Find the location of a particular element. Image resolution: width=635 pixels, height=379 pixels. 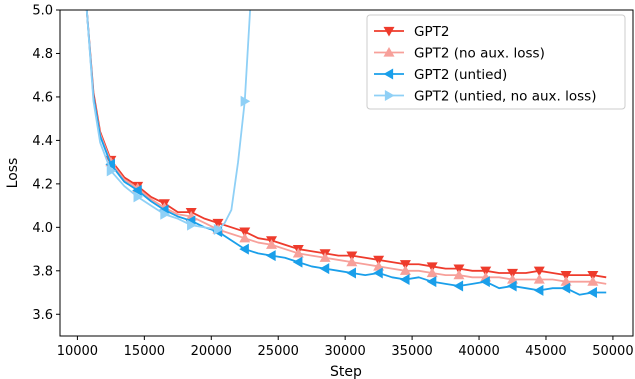

legend-item-1: GPT2 (no aux. loss) is located at coordinates (459, 54).